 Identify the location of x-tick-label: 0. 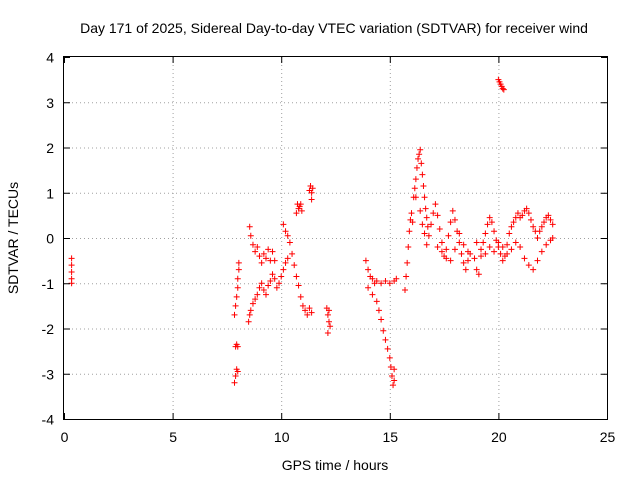
(65, 437).